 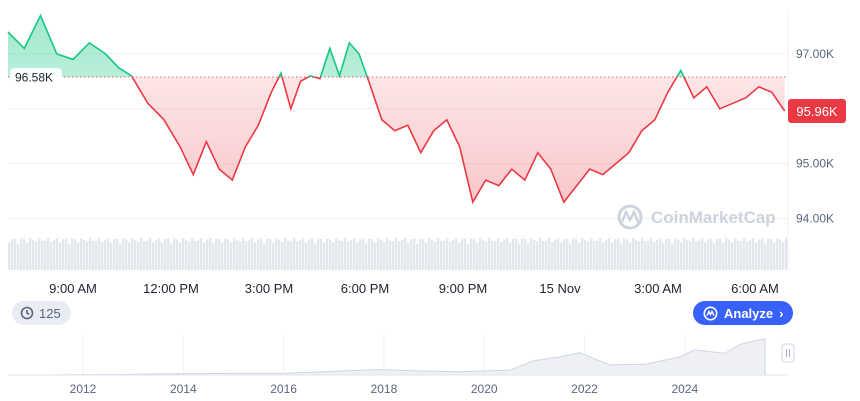 I want to click on history-range-handle, so click(x=788, y=353).